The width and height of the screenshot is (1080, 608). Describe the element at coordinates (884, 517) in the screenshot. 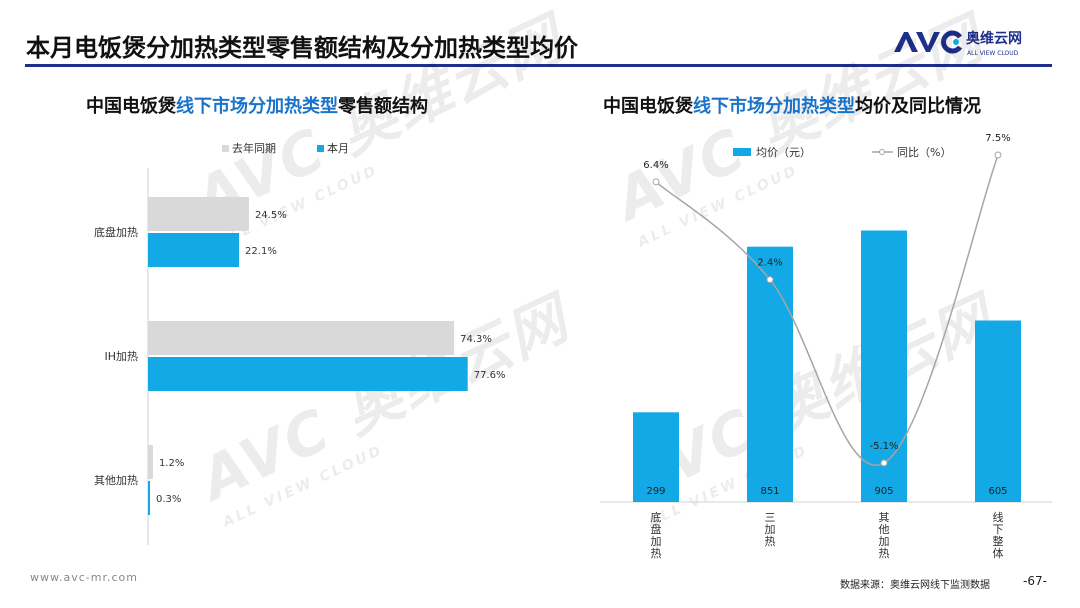

I see `category-label-char: 其` at that location.